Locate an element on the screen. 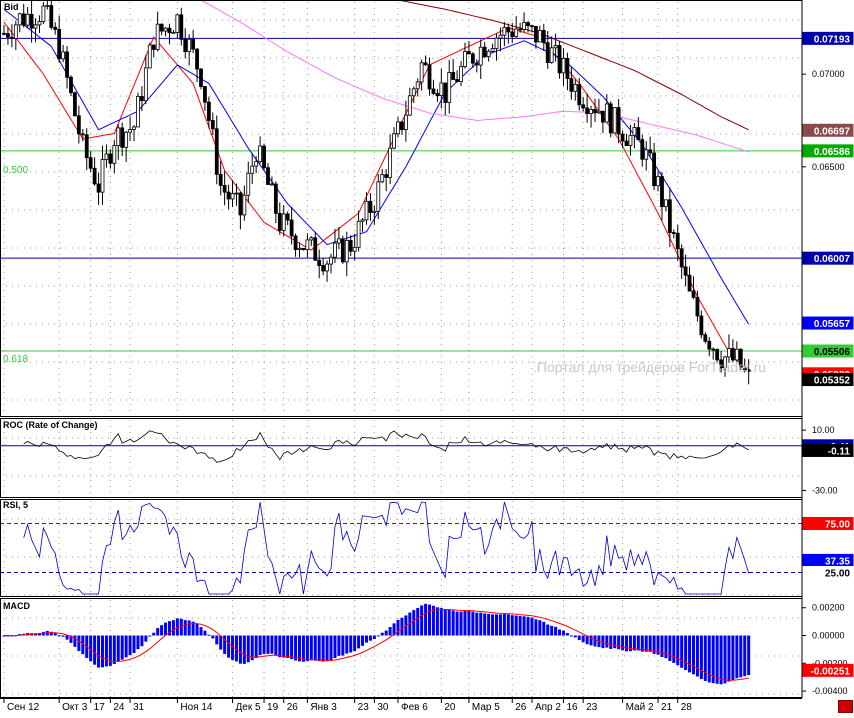  scroll-corner-icon is located at coordinates (845, 706).